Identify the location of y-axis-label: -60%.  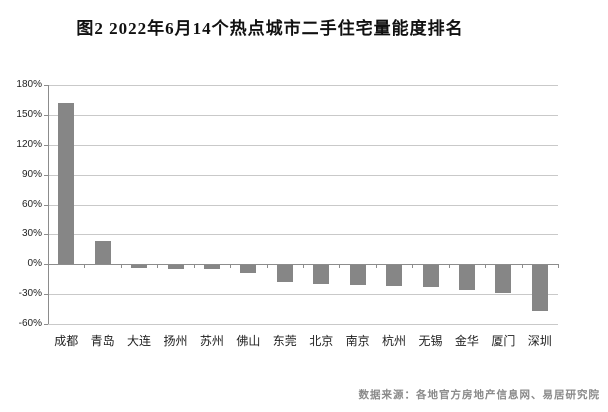
(30, 323).